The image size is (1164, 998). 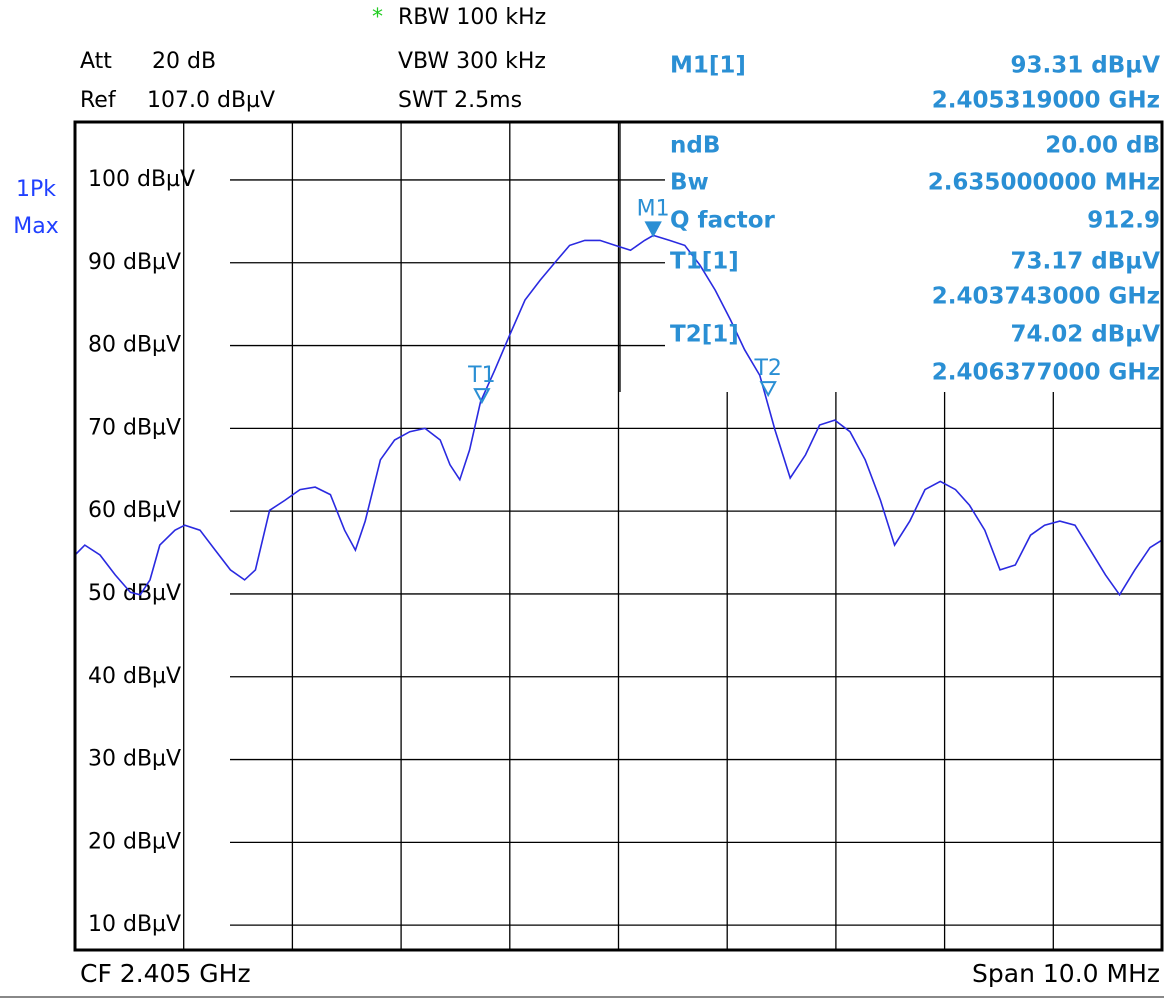 I want to click on marker-value: 93.31 dBµV, so click(x=1086, y=66).